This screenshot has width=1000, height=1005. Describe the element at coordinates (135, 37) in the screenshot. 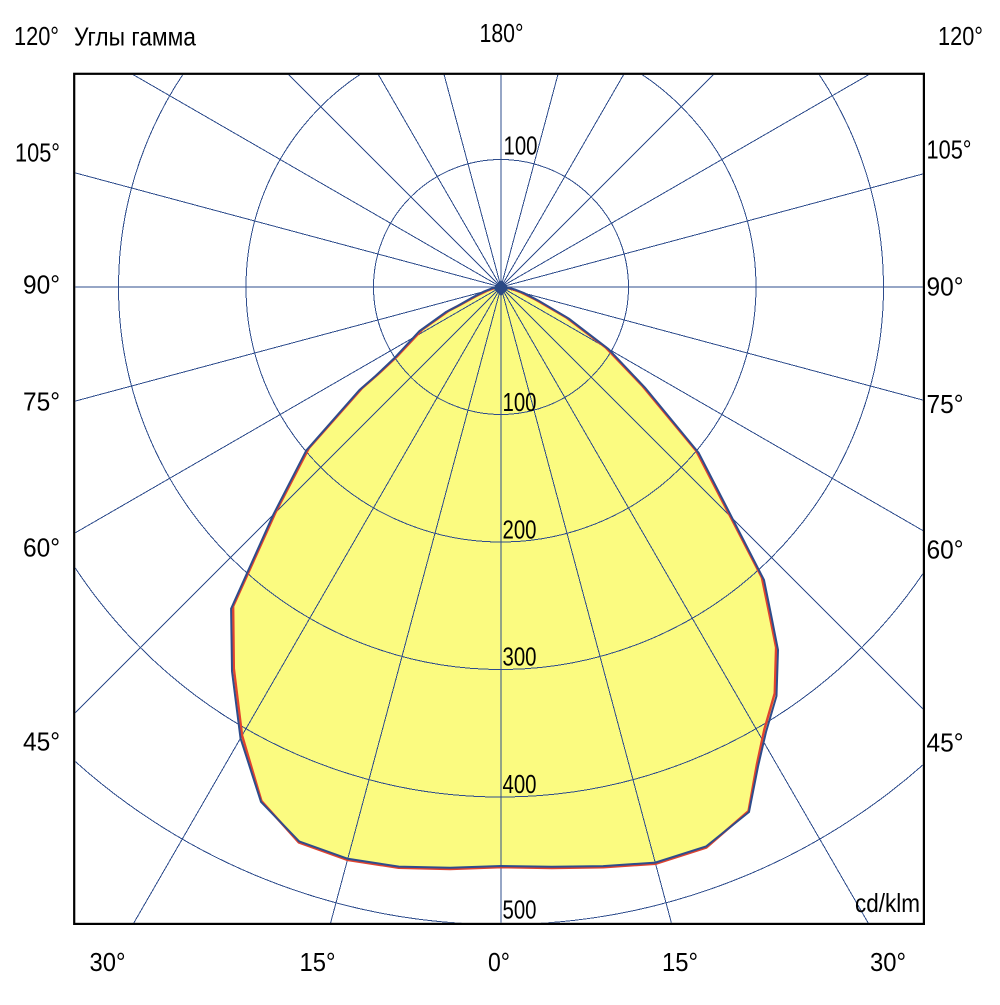

I see `svg-text: Углы гамма` at that location.